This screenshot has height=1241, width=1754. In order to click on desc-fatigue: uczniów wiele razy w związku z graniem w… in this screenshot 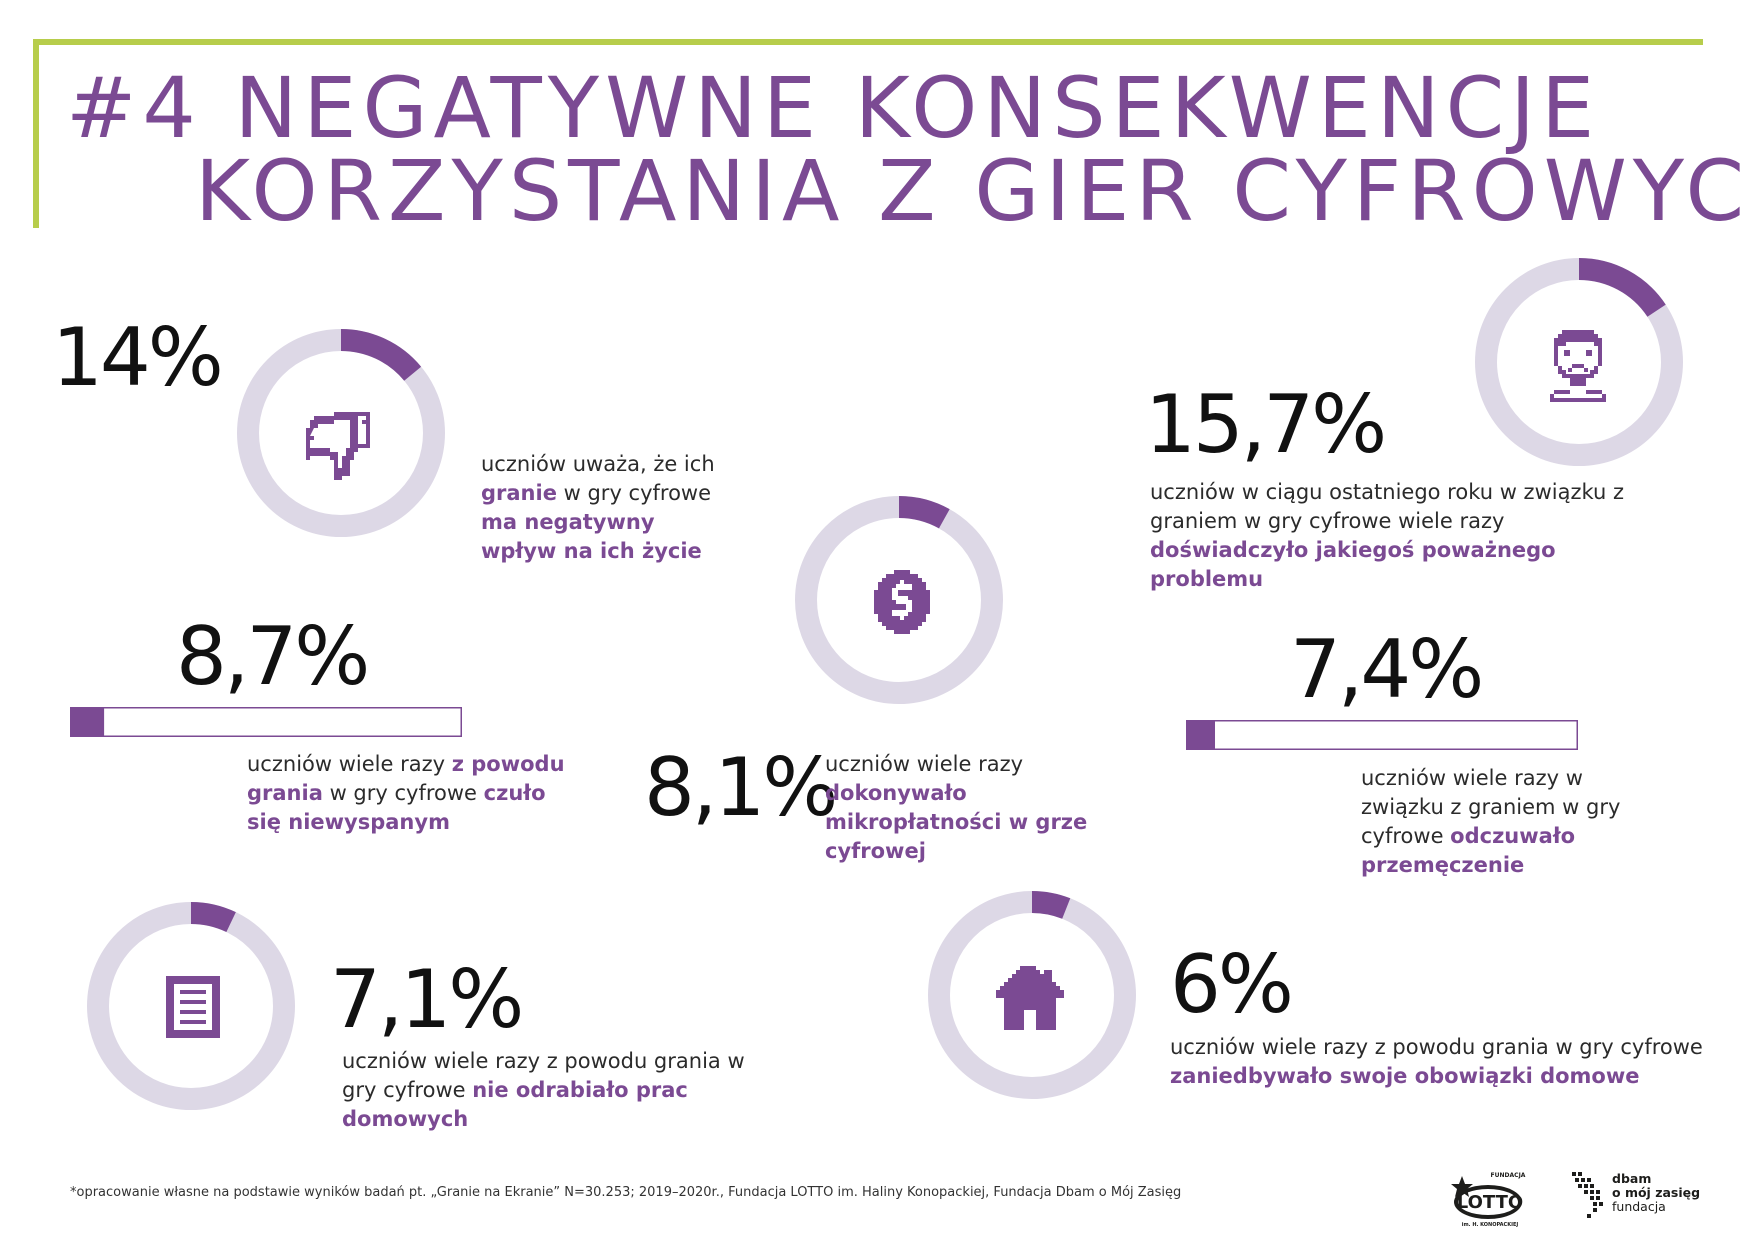, I will do `click(1511, 822)`.